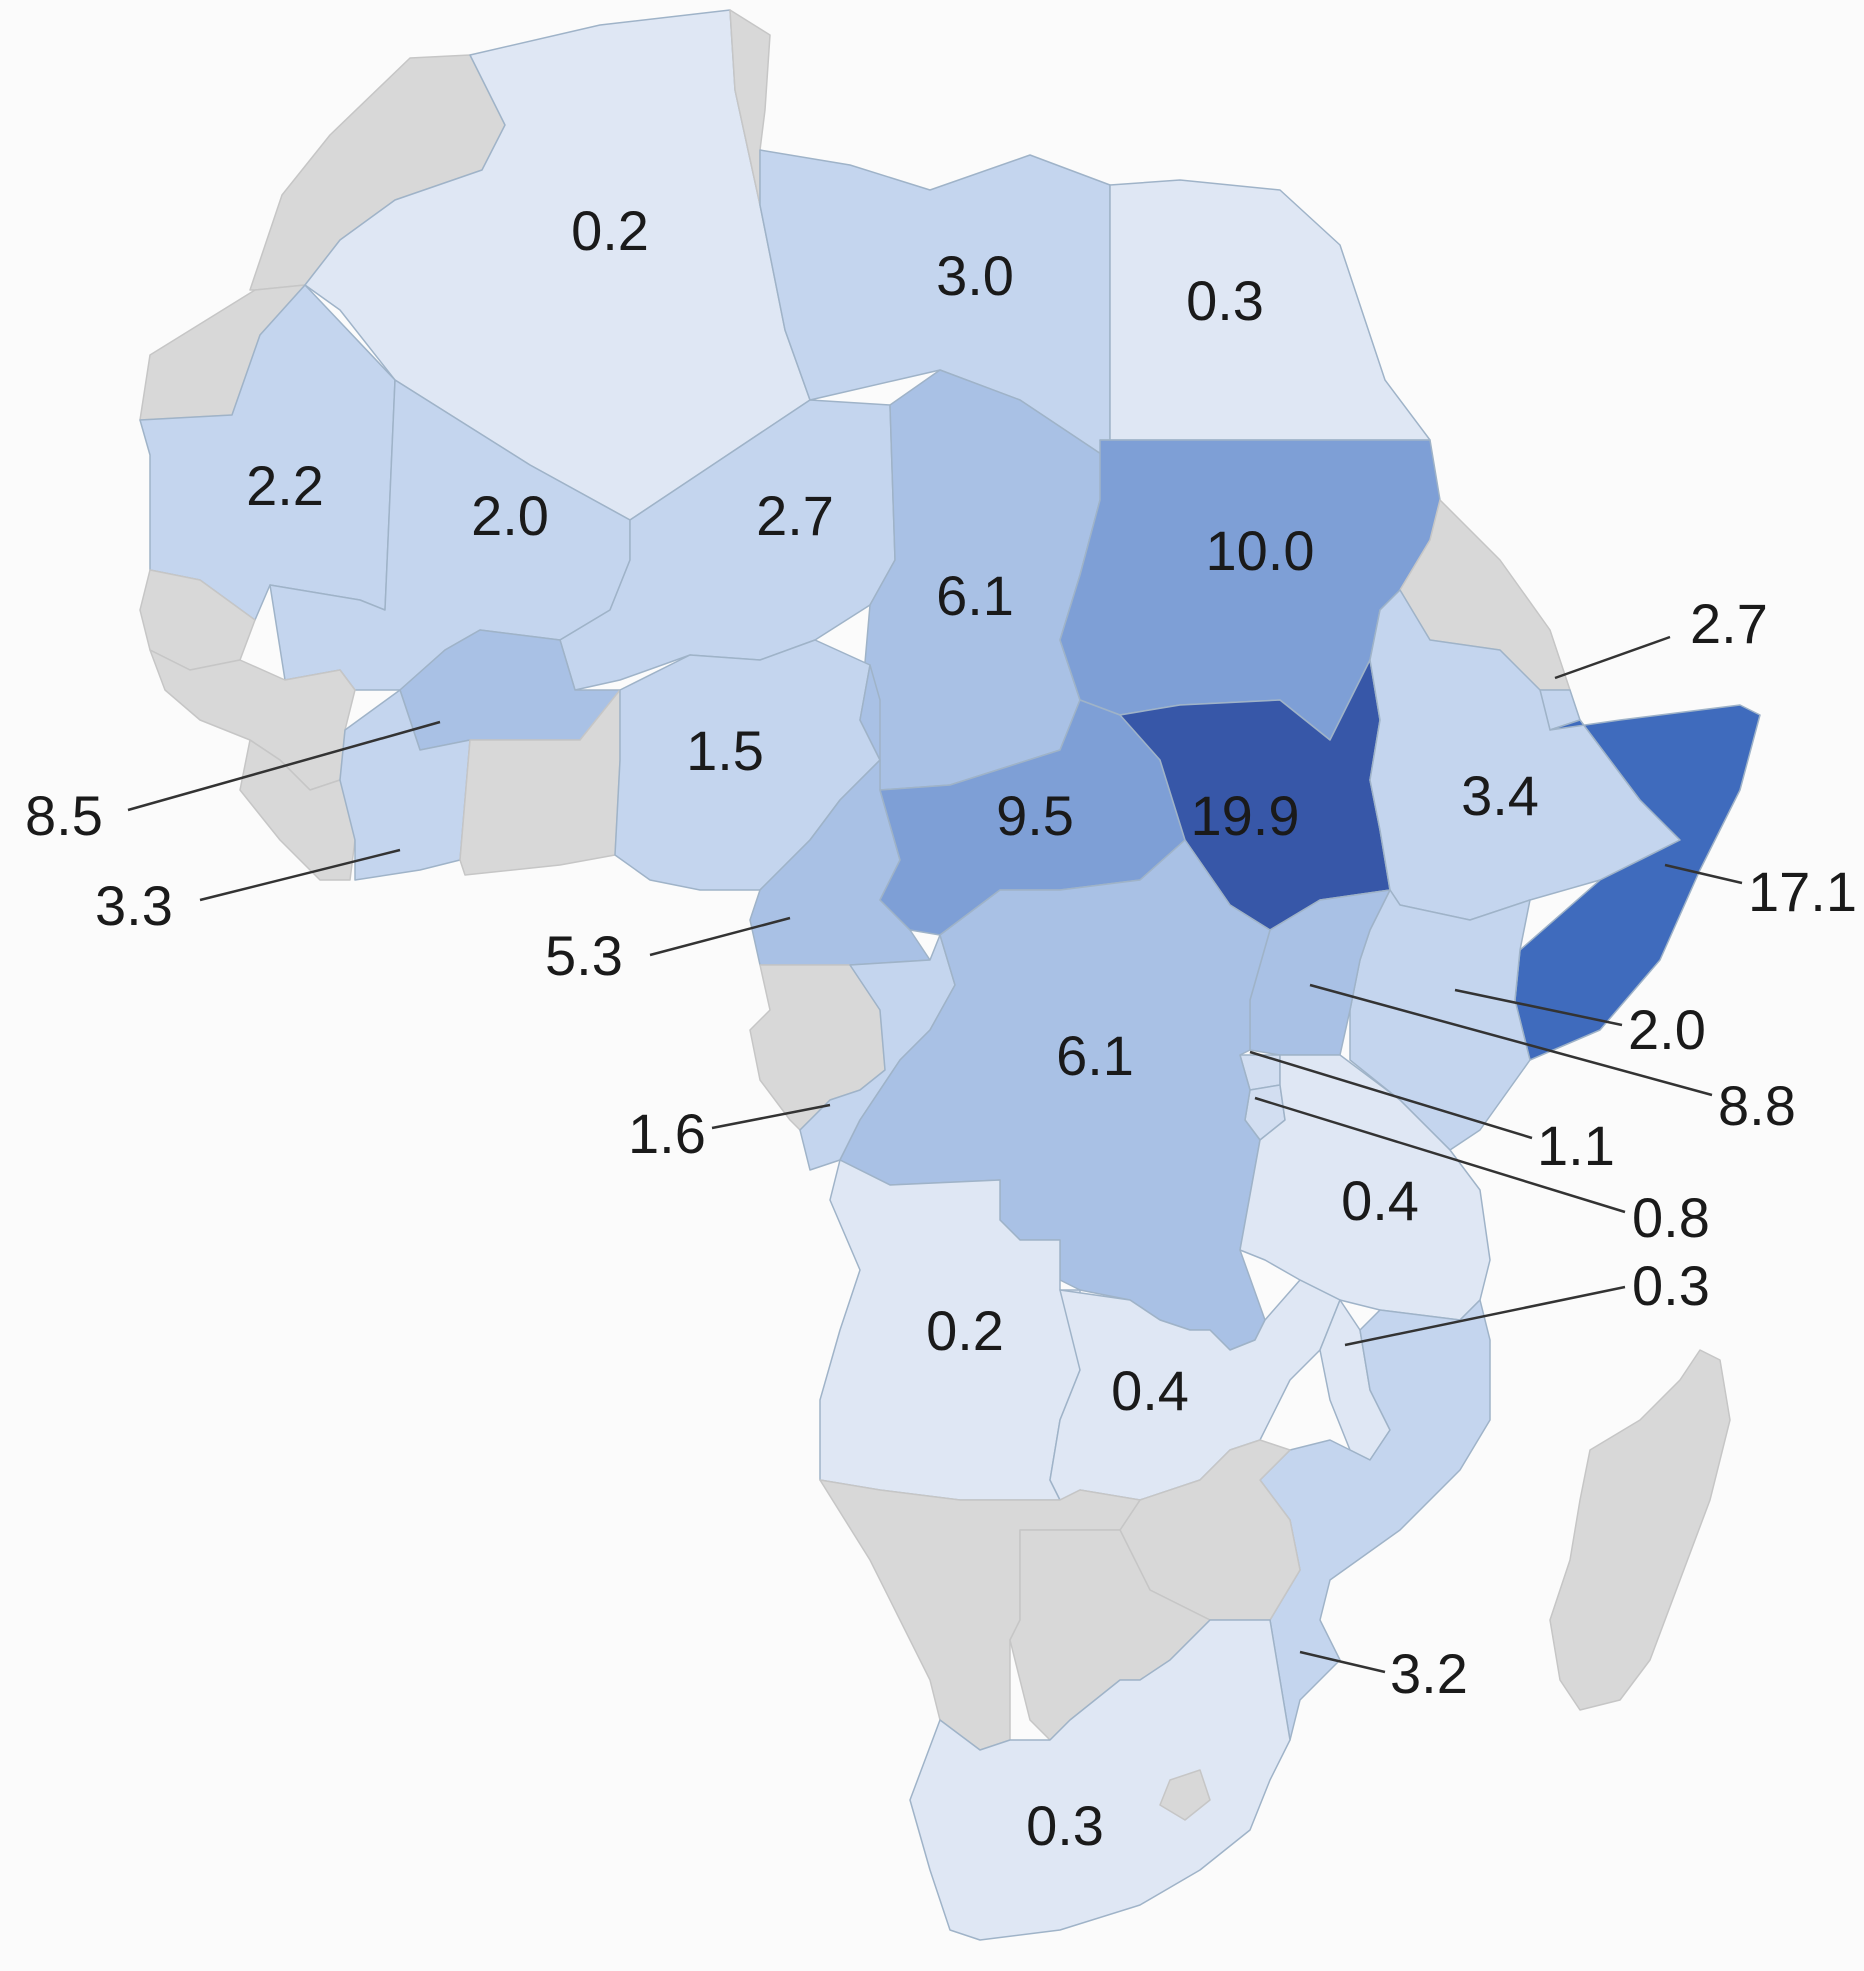 Image resolution: width=1864 pixels, height=1971 pixels. I want to click on country-egypt, so click(1265, 310).